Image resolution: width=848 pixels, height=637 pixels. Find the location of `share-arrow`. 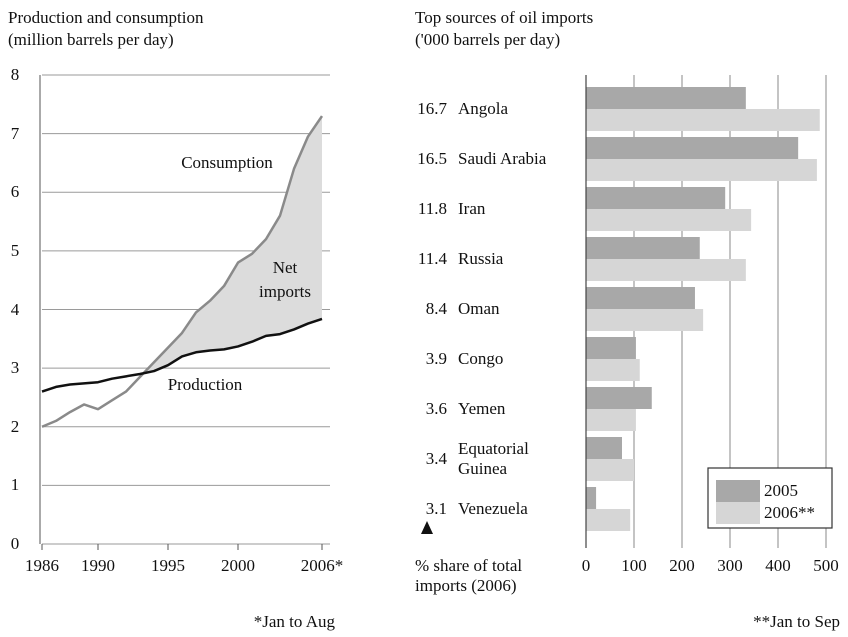

share-arrow is located at coordinates (427, 527).